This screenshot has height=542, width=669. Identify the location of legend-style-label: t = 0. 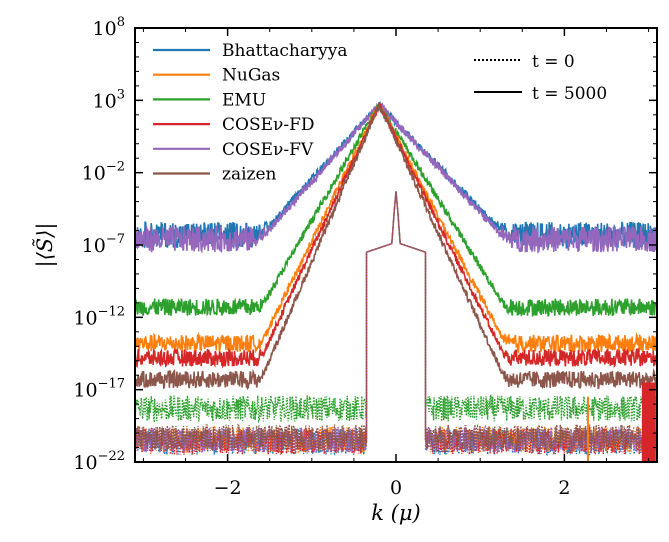
(553, 62).